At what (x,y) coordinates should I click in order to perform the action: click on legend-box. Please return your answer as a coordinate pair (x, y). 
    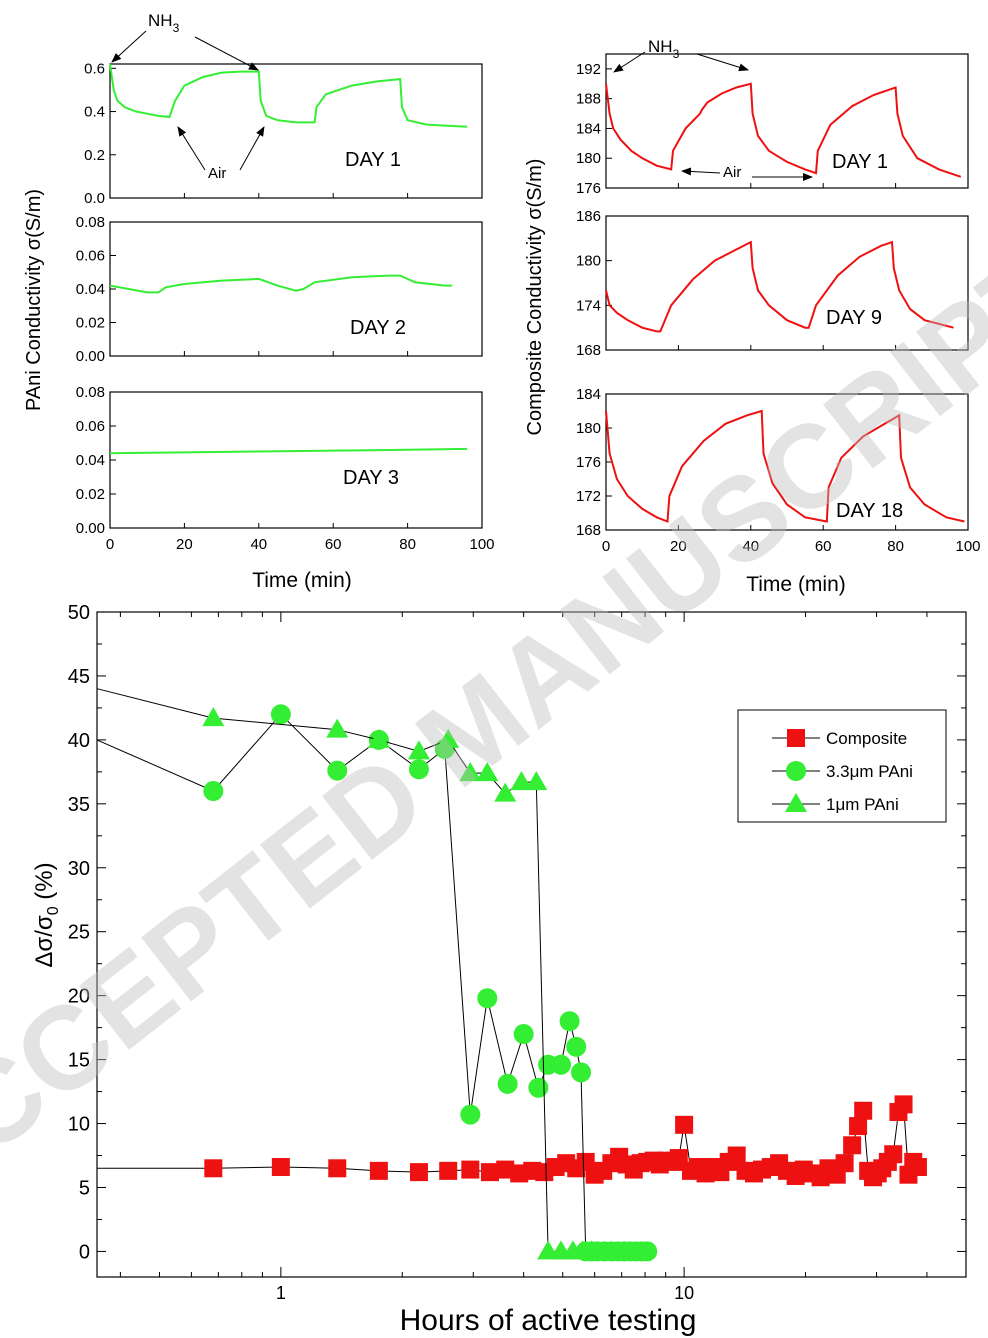
    Looking at the image, I should click on (842, 766).